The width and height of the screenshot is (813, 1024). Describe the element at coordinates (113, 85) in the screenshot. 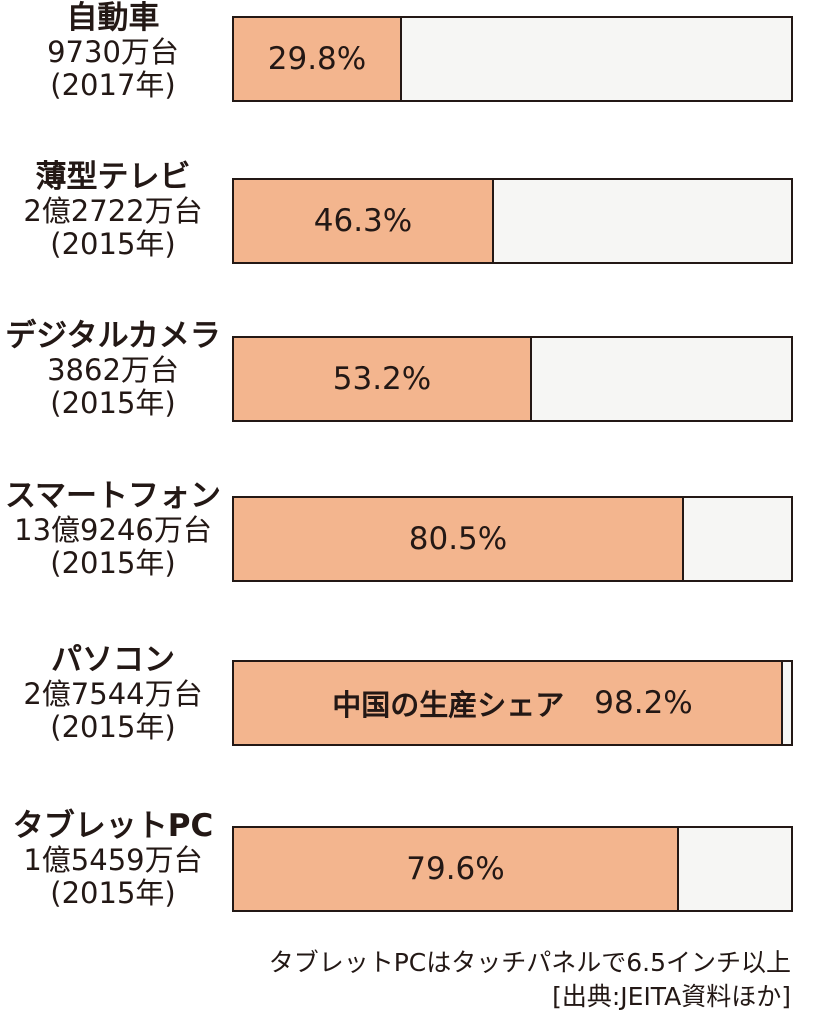

I see `data-year: (2017年)` at that location.